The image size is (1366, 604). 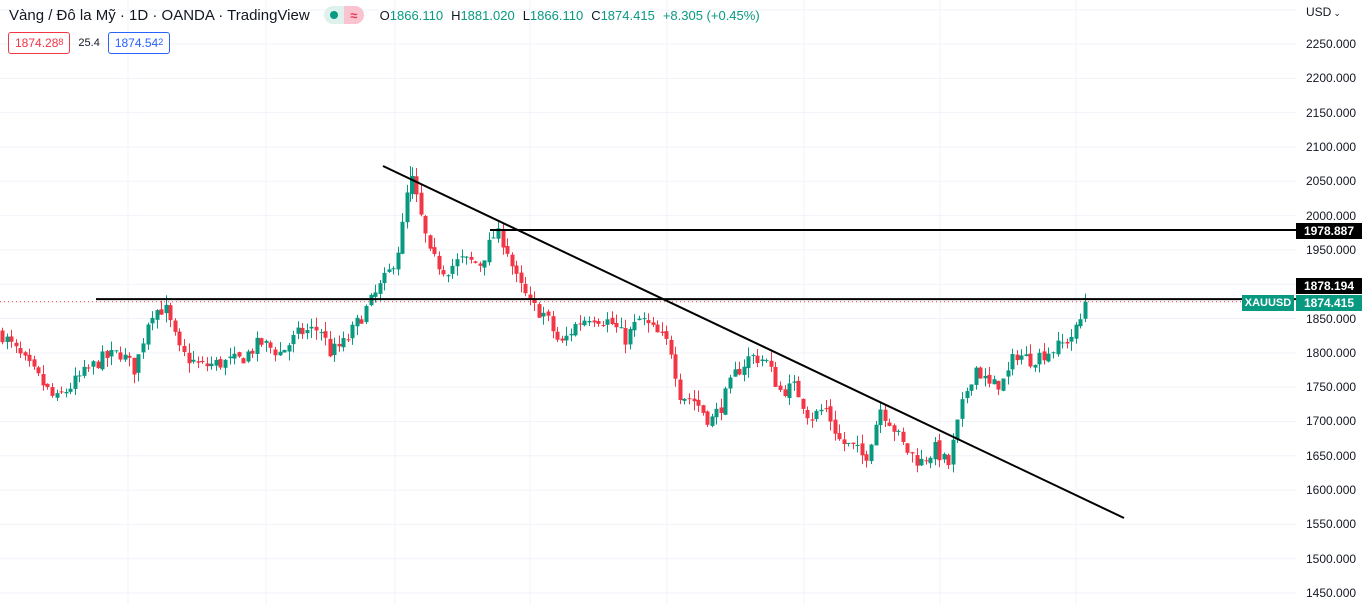 What do you see at coordinates (1331, 387) in the screenshot?
I see `price-tick-label: 1750.000` at bounding box center [1331, 387].